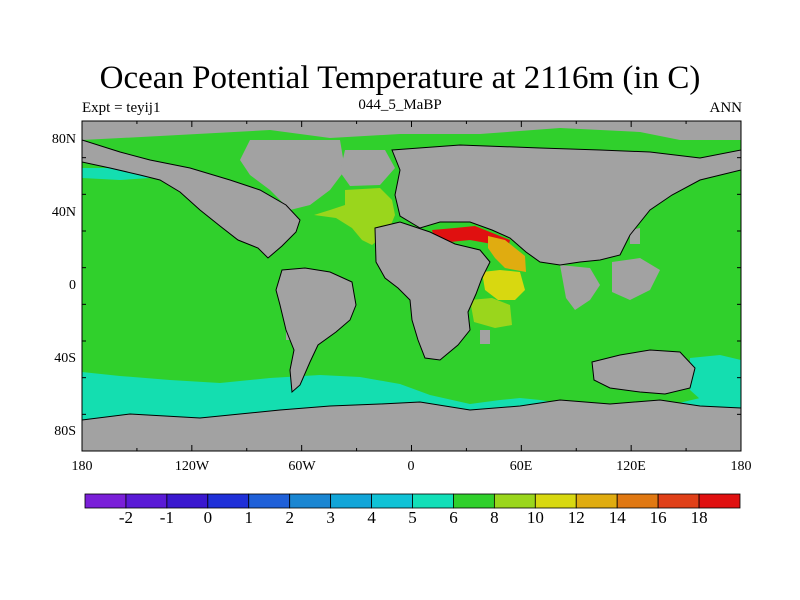 The height and width of the screenshot is (600, 800). What do you see at coordinates (521, 466) in the screenshot?
I see `lon-tick-label: 60E` at bounding box center [521, 466].